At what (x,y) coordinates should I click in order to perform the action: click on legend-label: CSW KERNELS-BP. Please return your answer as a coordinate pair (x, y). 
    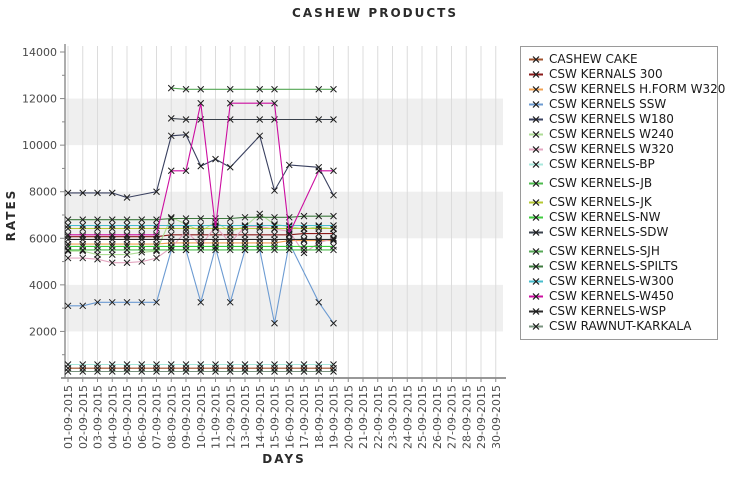
    Looking at the image, I should click on (602, 164).